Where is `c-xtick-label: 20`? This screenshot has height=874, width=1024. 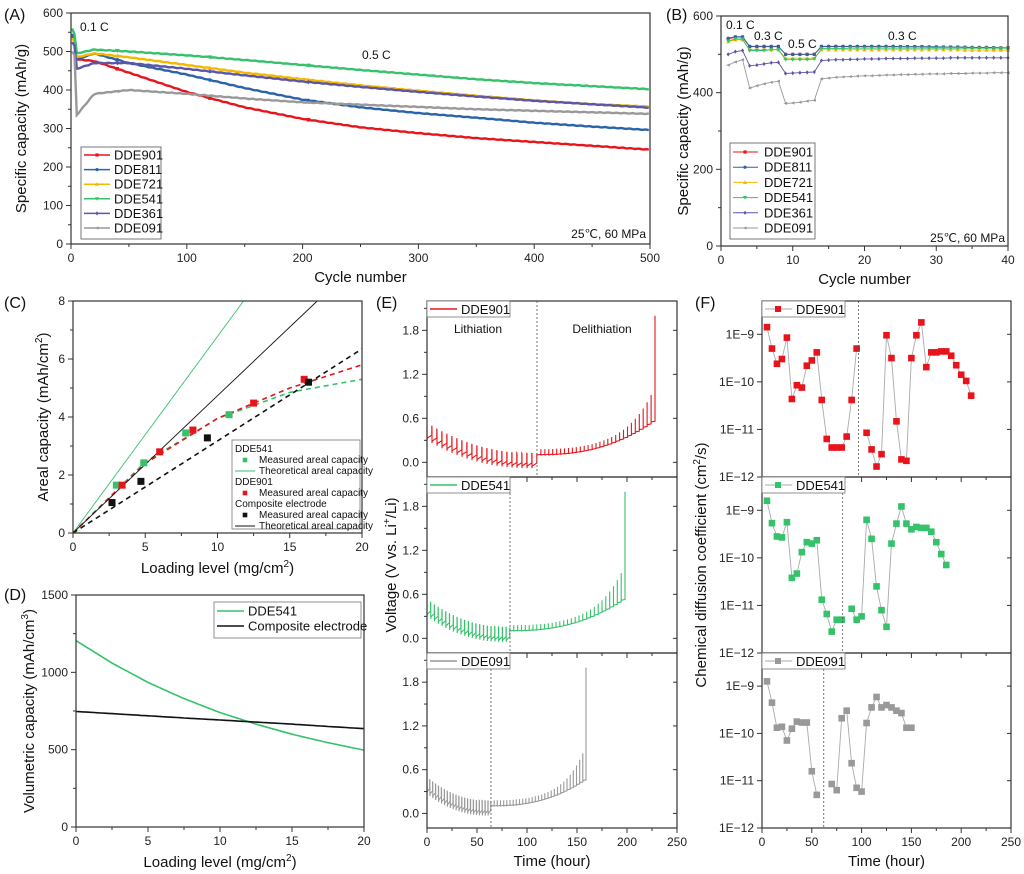 c-xtick-label: 20 is located at coordinates (362, 547).